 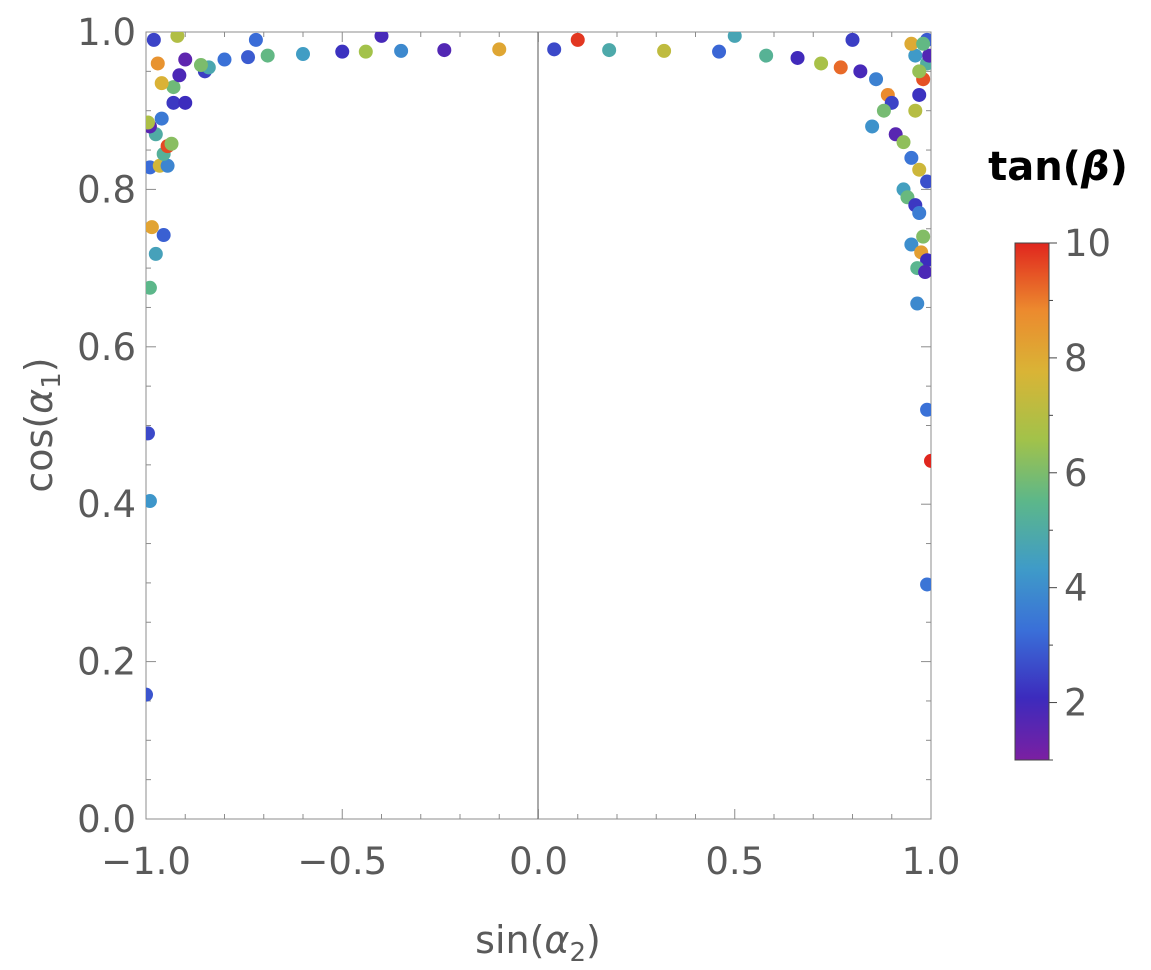 I want to click on x-tick-label: −0.5, so click(x=342, y=861).